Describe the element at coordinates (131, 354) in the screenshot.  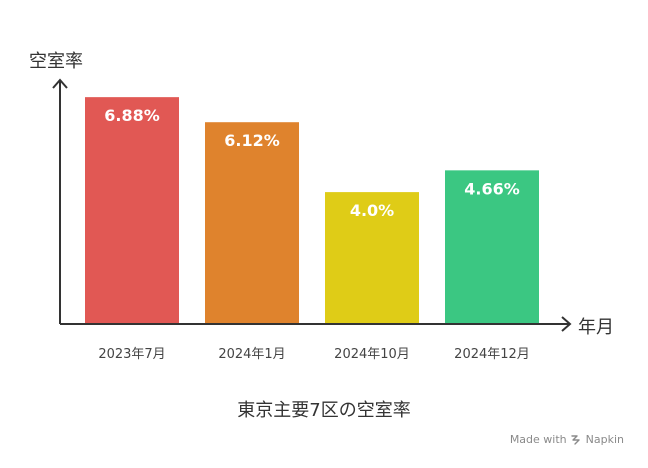
I see `x-tick-label-1: 2023年7月` at that location.